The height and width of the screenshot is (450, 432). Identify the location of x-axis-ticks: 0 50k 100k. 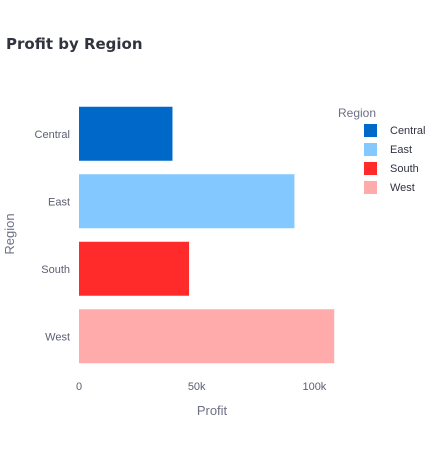
(201, 387).